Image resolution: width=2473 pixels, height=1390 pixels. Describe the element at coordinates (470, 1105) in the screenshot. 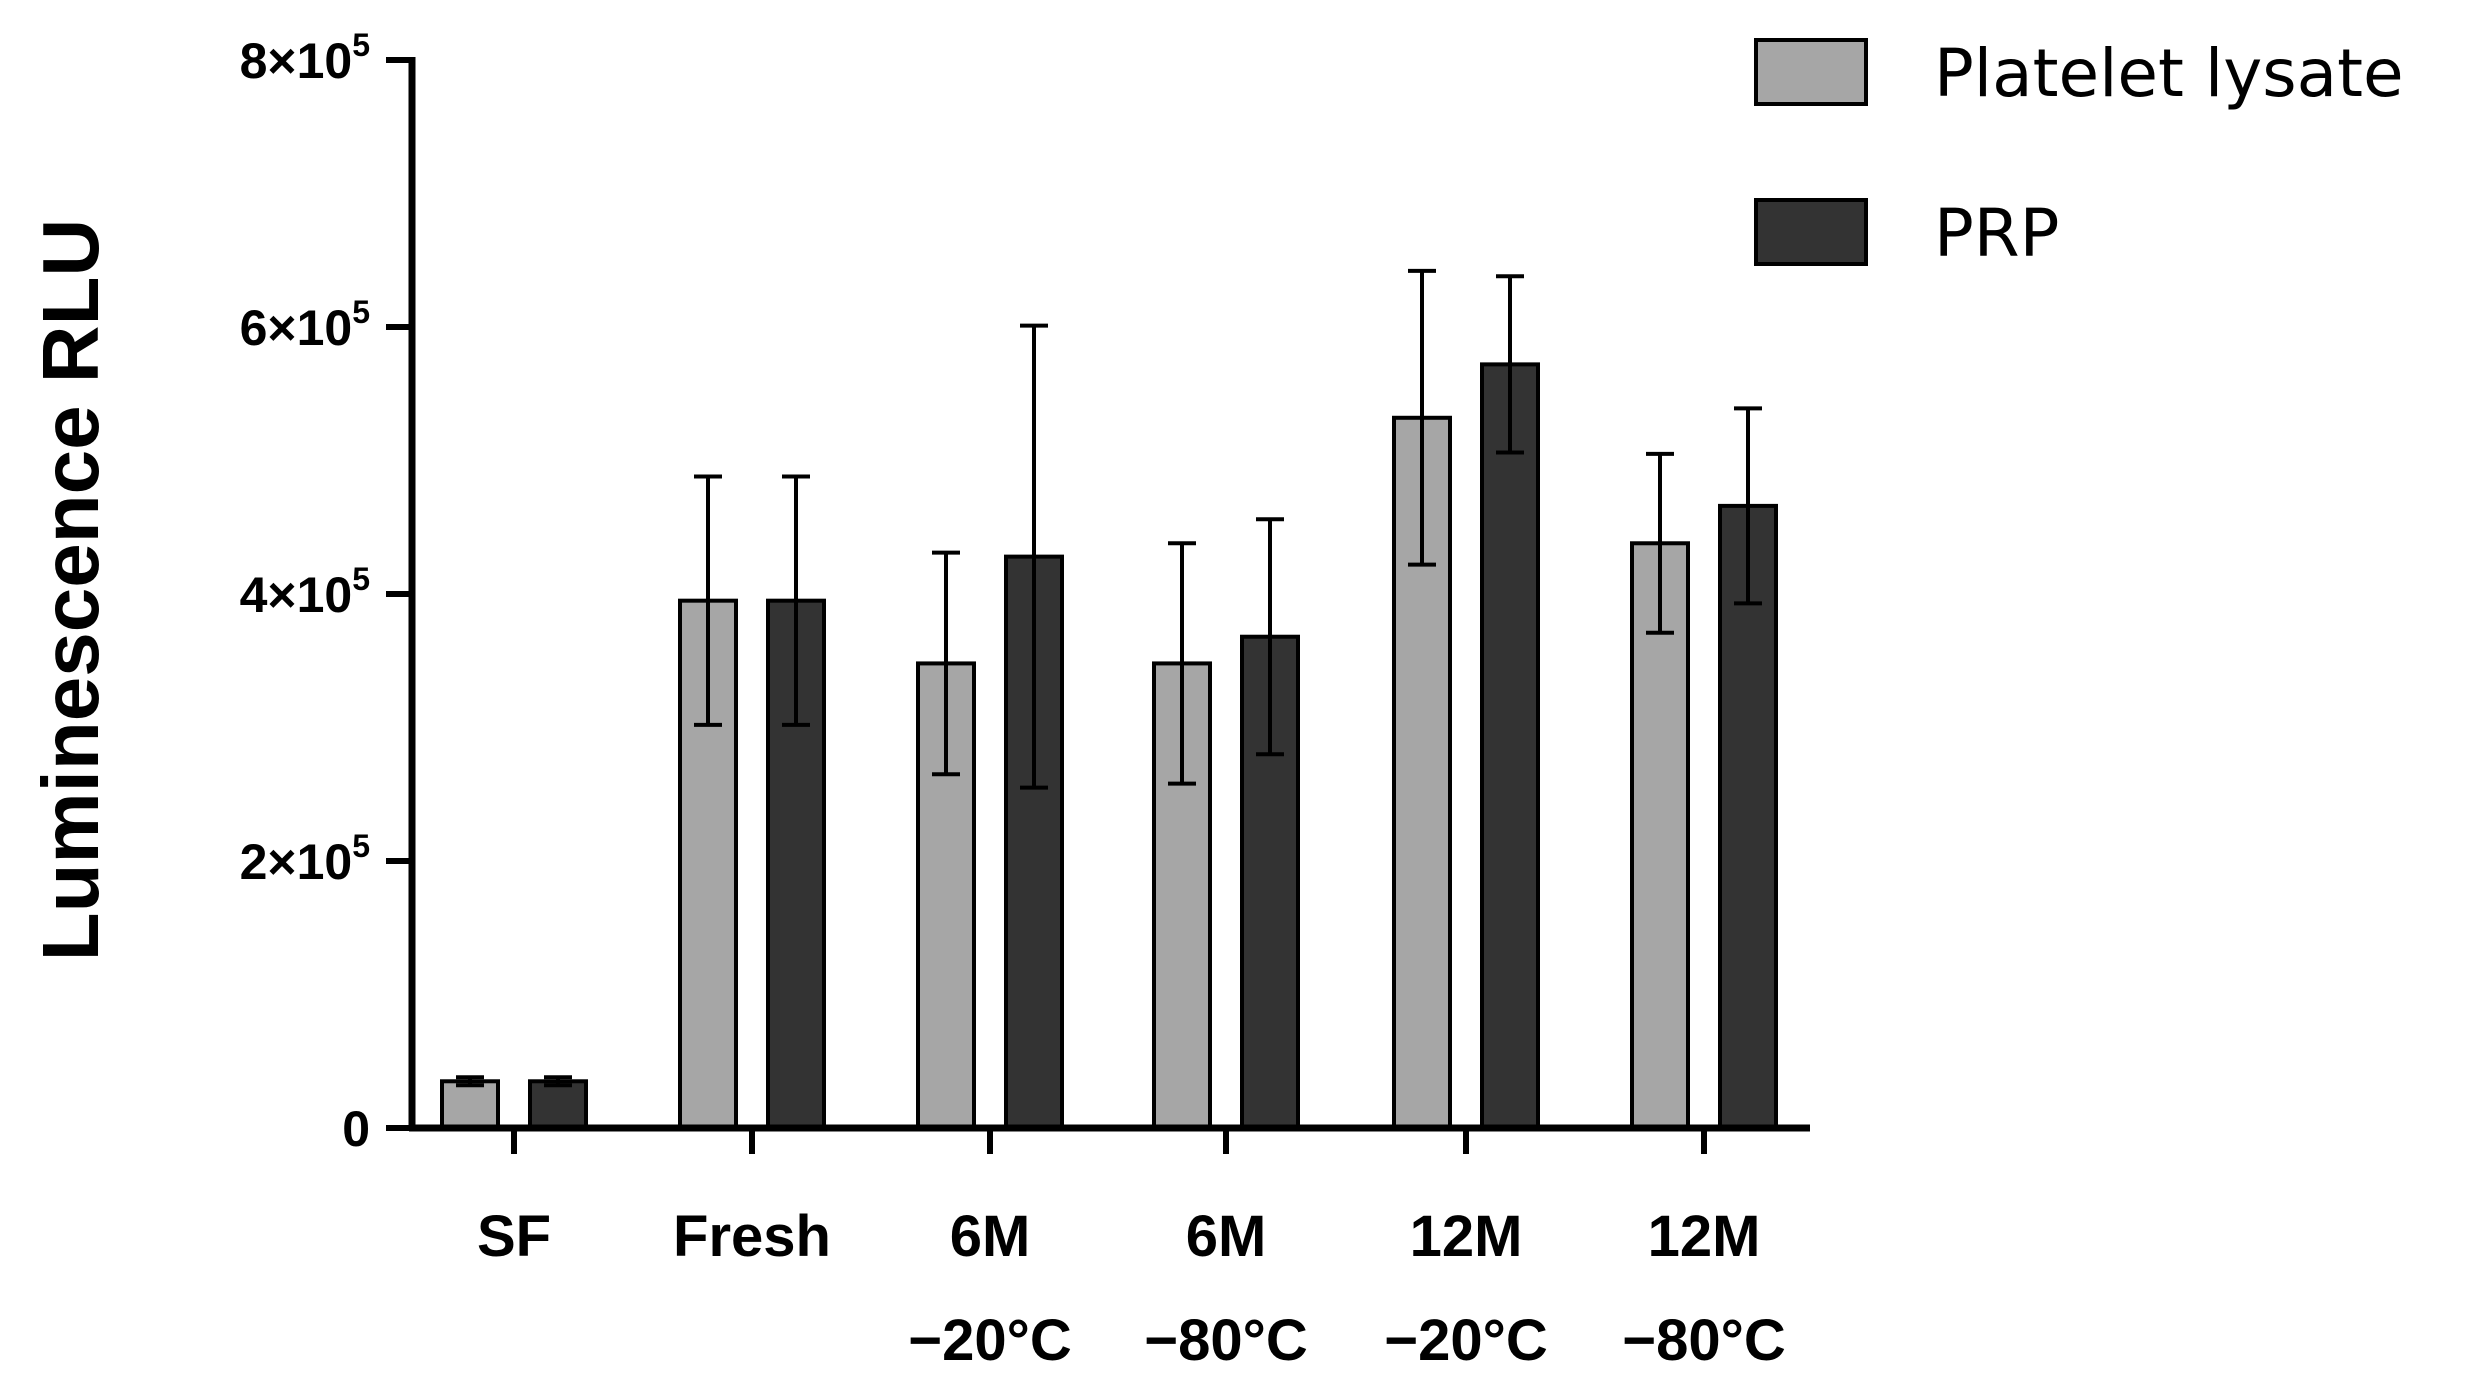

I see `bar-platelet-lysate` at that location.